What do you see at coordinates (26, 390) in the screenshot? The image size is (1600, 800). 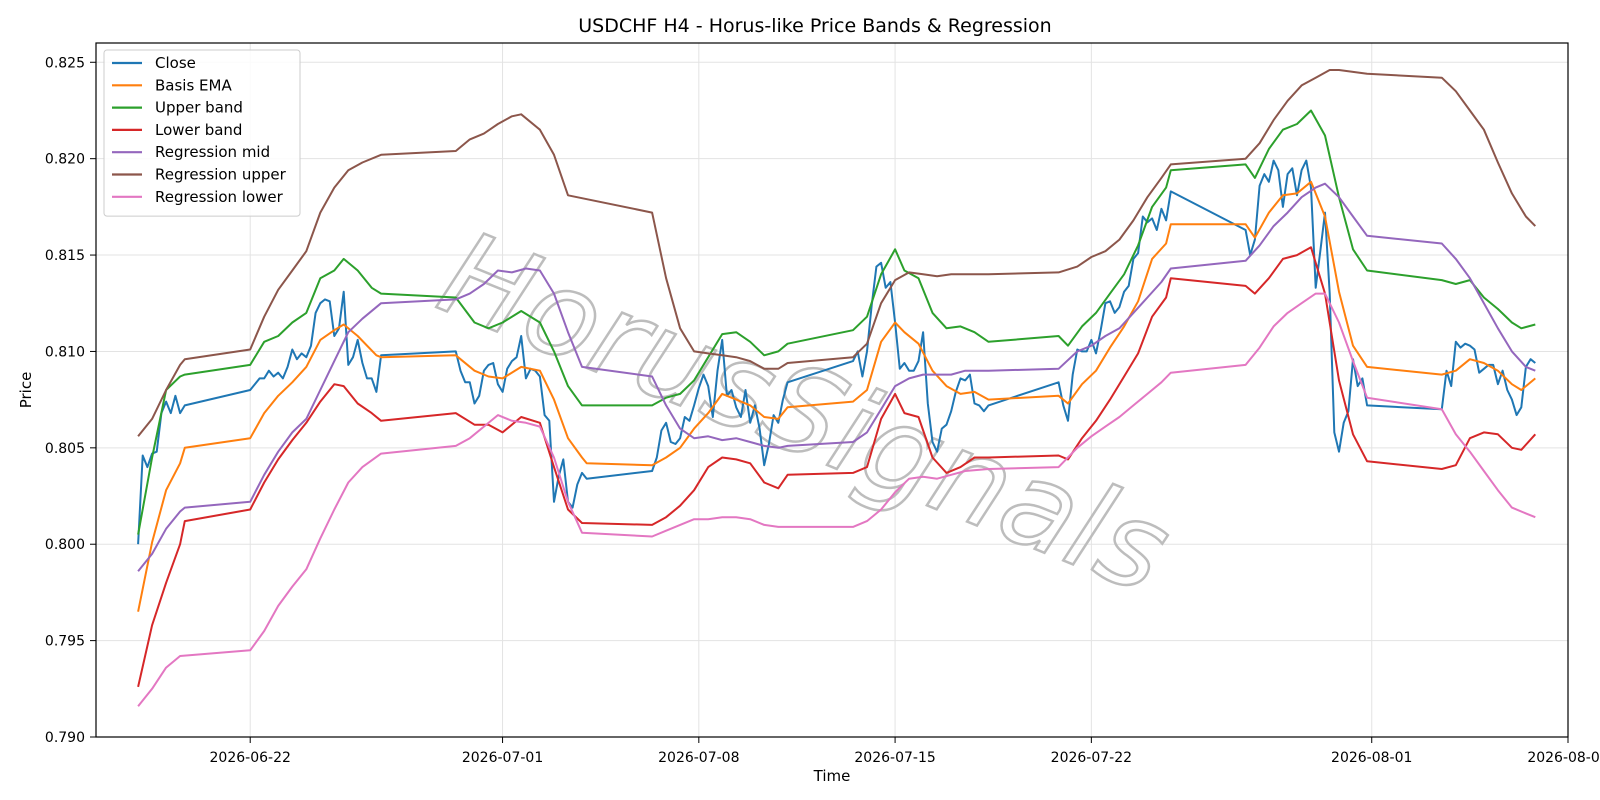 I see `y-axis-label: Price` at bounding box center [26, 390].